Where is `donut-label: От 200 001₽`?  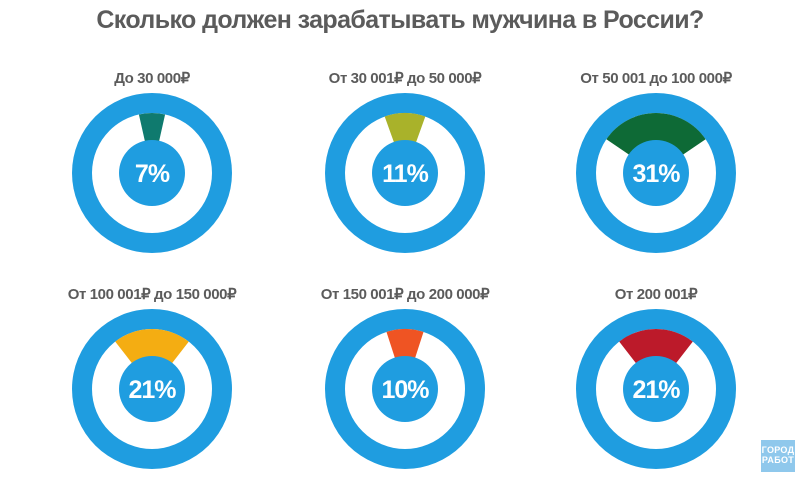 donut-label: От 200 001₽ is located at coordinates (656, 294).